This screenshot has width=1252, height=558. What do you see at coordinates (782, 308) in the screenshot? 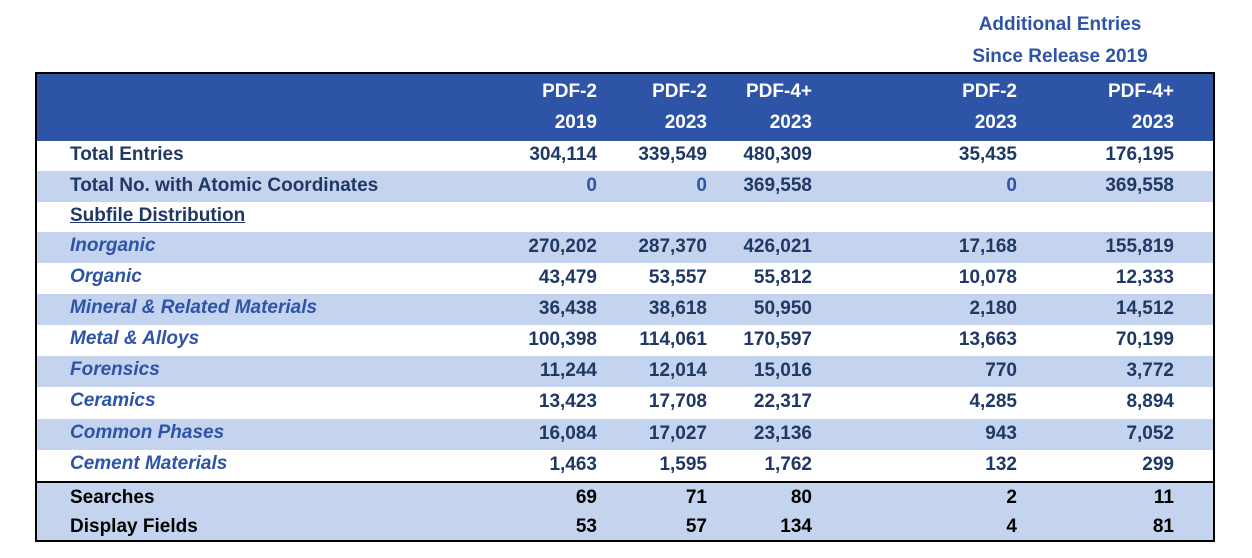
I see `table-cell: 50,950` at bounding box center [782, 308].